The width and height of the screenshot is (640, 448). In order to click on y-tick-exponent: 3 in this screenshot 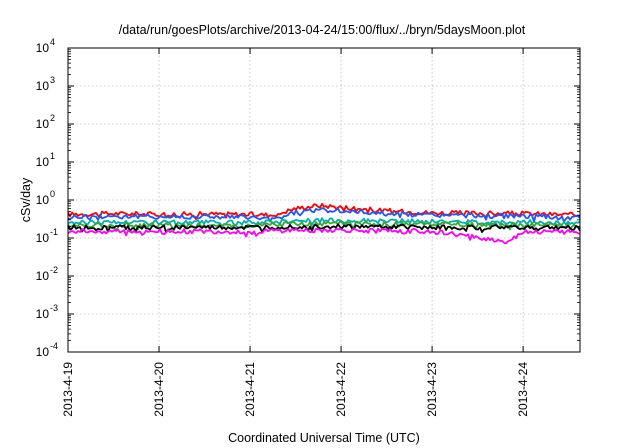, I will do `click(52, 80)`.